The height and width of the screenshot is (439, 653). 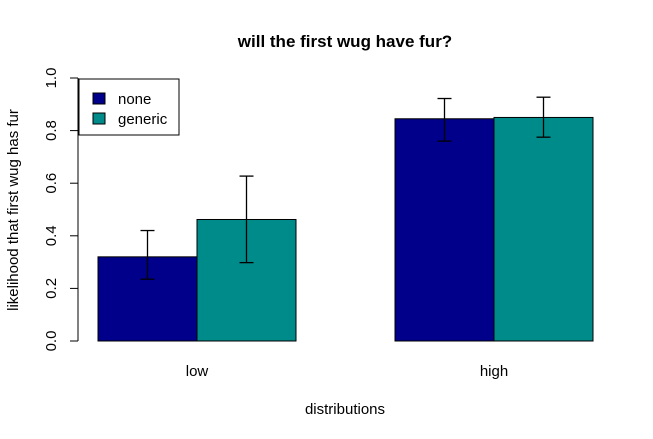 I want to click on legend-label-generic: generic, so click(x=143, y=119).